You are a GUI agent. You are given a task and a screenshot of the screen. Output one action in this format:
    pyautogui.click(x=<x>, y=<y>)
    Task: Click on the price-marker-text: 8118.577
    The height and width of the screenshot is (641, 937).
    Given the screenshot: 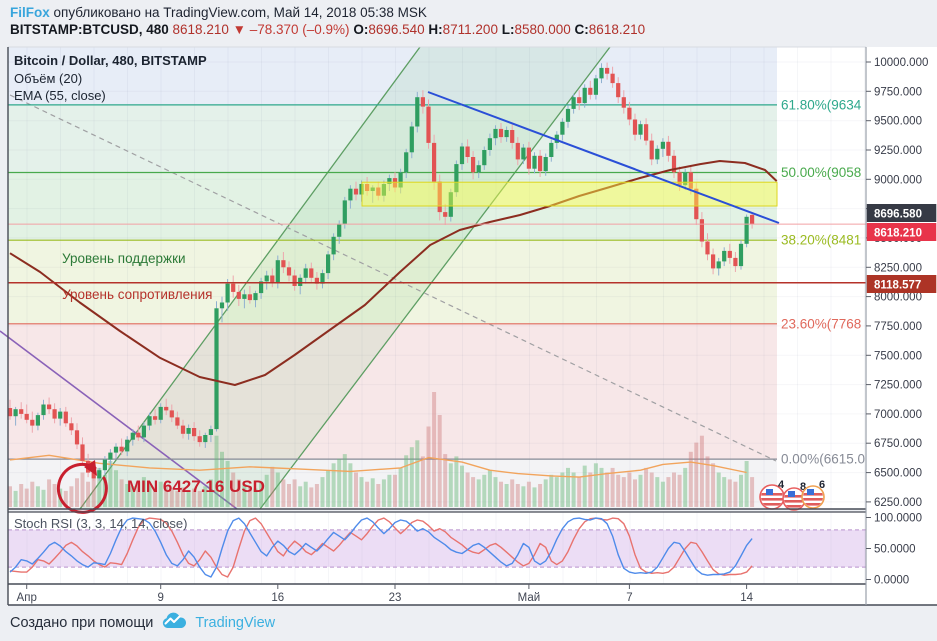 What is the action you would take?
    pyautogui.click(x=897, y=286)
    